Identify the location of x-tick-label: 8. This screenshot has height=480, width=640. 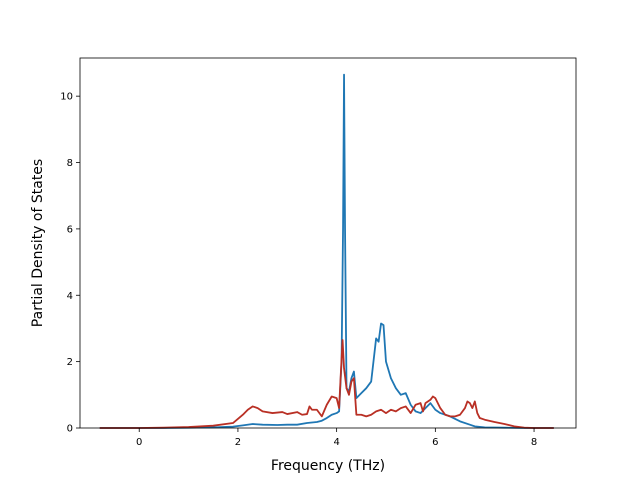
(534, 442).